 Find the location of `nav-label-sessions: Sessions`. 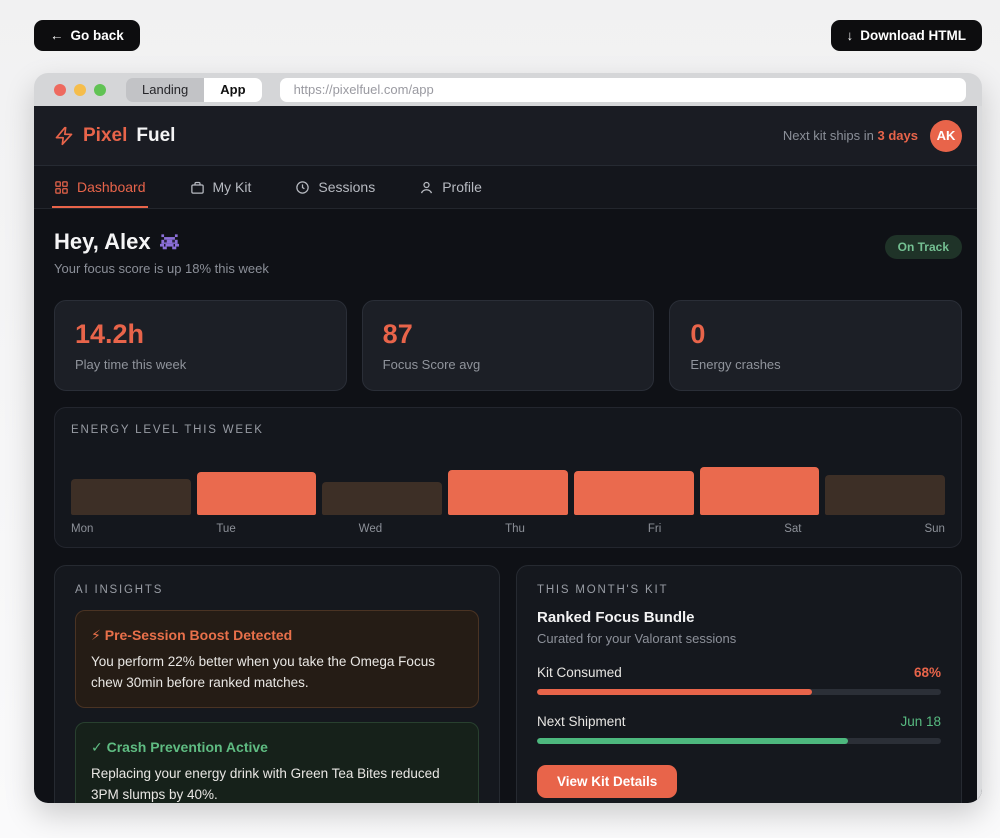

nav-label-sessions: Sessions is located at coordinates (347, 187).